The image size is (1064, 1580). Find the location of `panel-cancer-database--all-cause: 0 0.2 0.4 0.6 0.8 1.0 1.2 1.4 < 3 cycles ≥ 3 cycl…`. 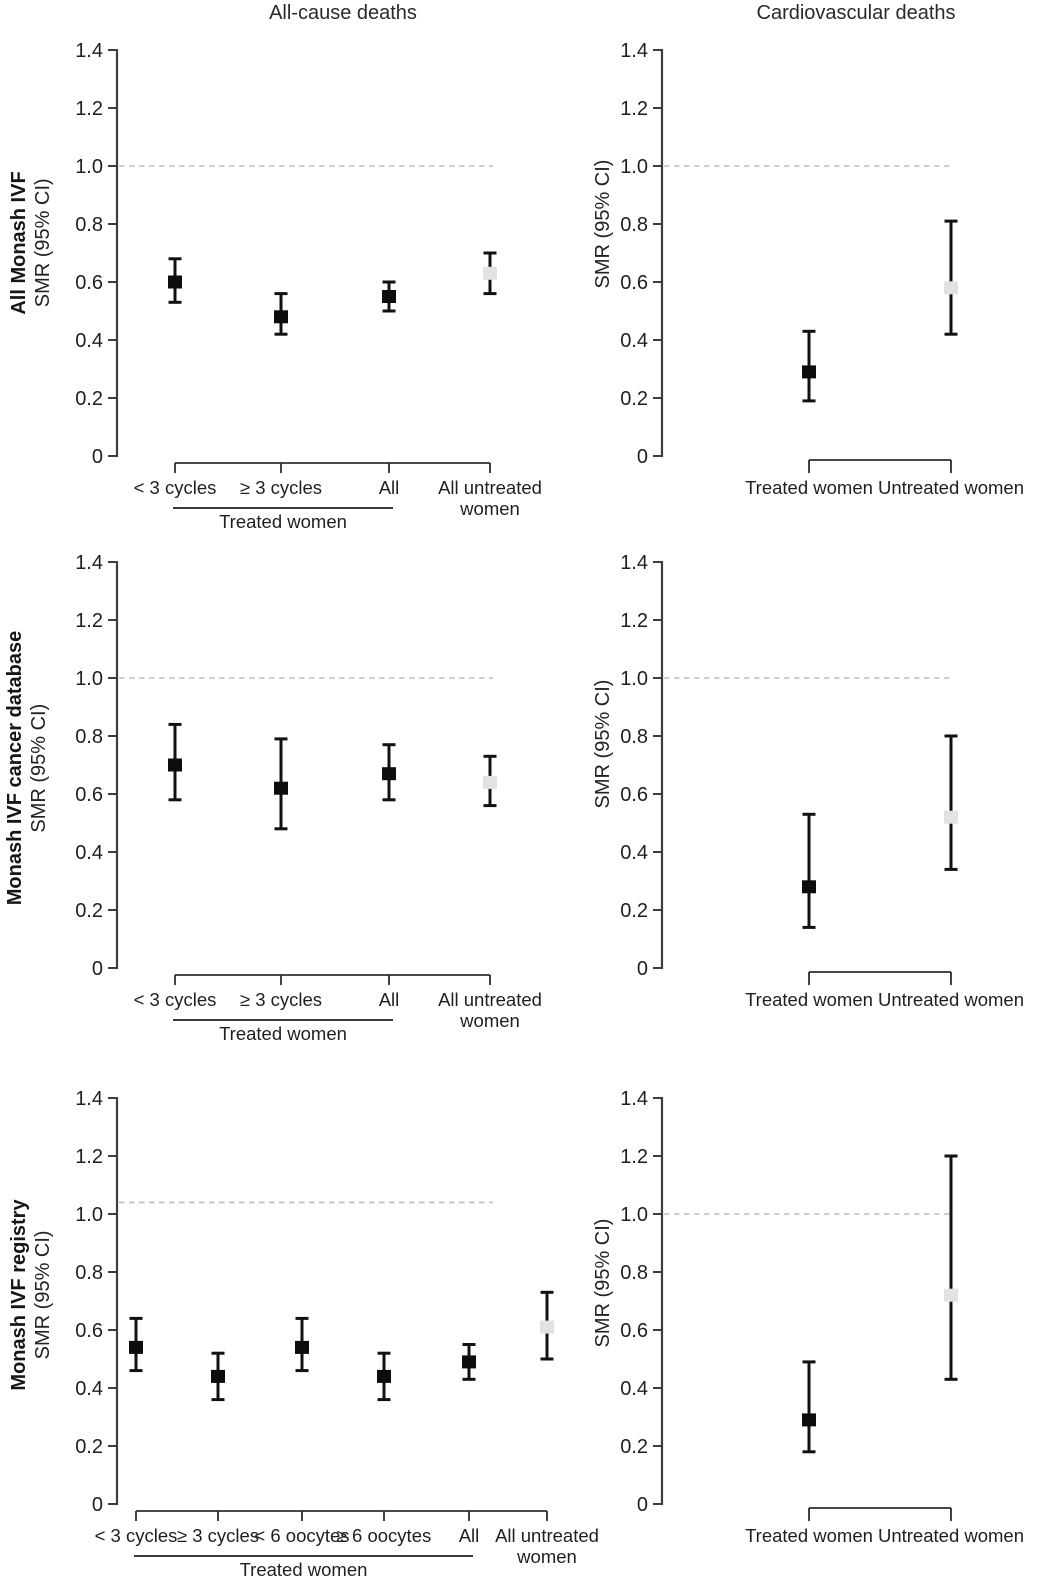

panel-cancer-database--all-cause: 0 0.2 0.4 0.6 0.8 1.0 1.2 1.4 < 3 cycles ≥ 3 cycl… is located at coordinates (308, 798).